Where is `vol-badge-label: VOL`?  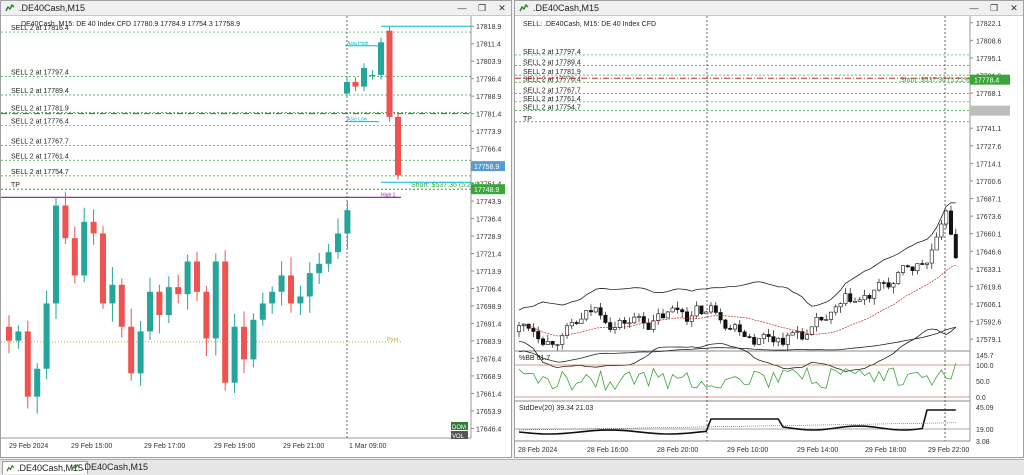 vol-badge-label: VOL is located at coordinates (458, 437).